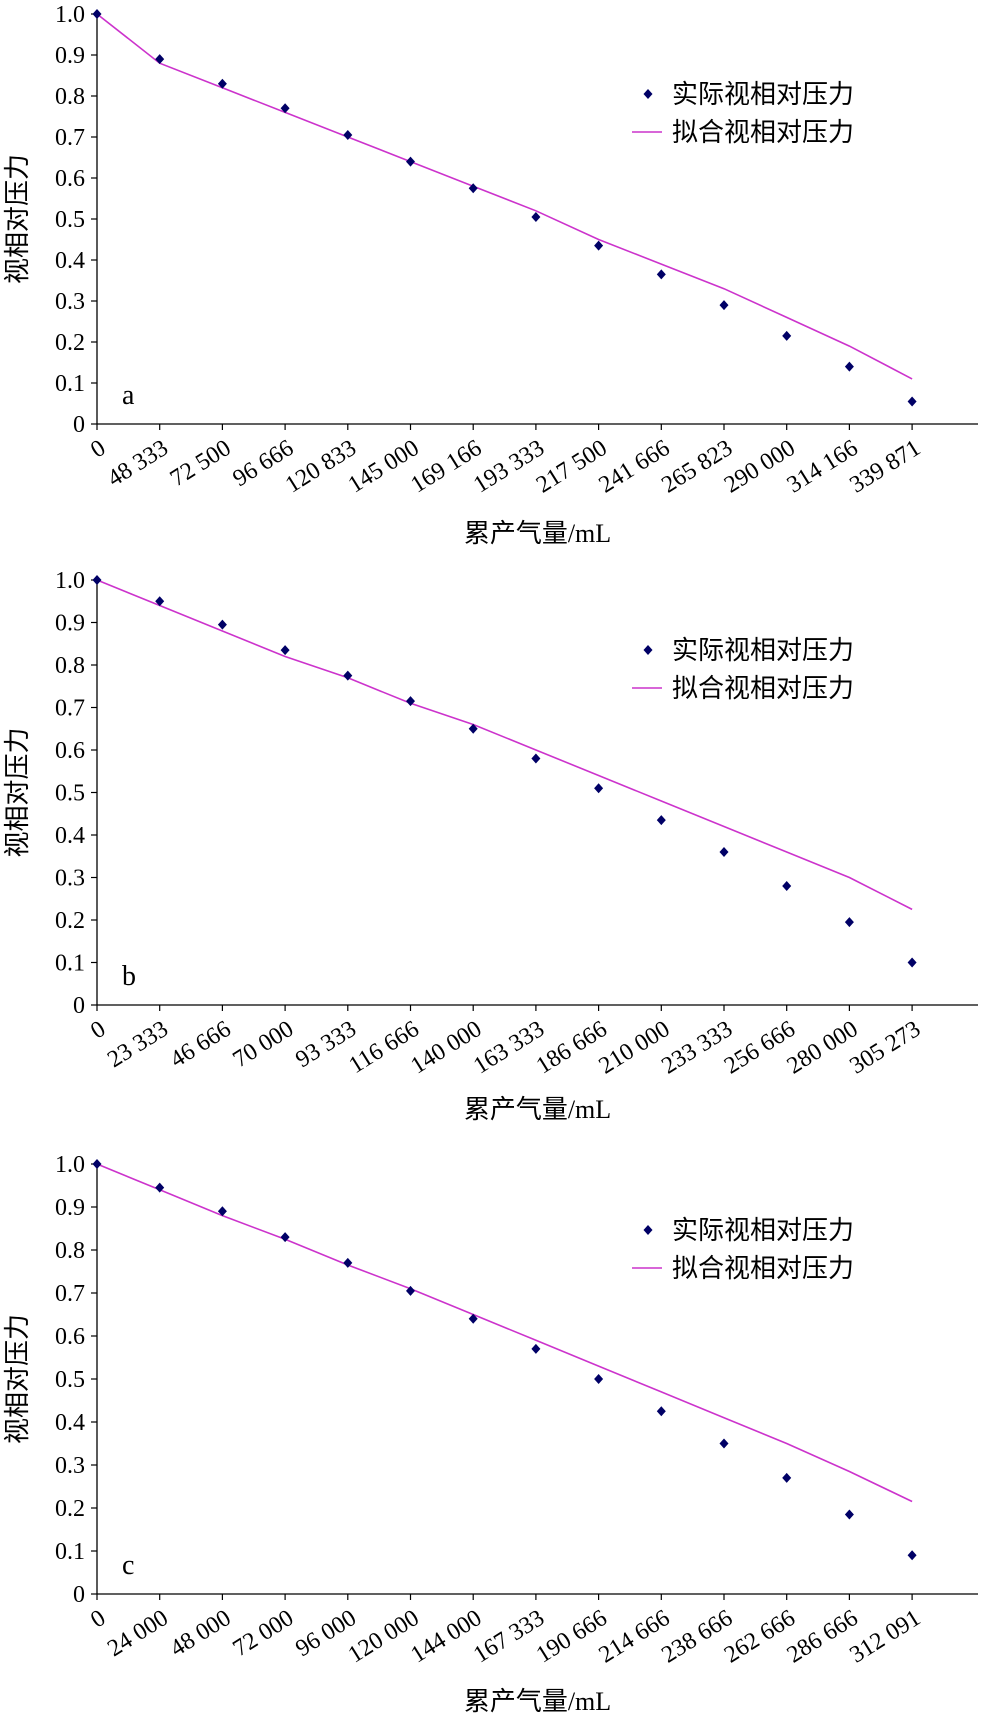 The height and width of the screenshot is (1720, 983). I want to click on x-tick-label: 46 666, so click(201, 1044).